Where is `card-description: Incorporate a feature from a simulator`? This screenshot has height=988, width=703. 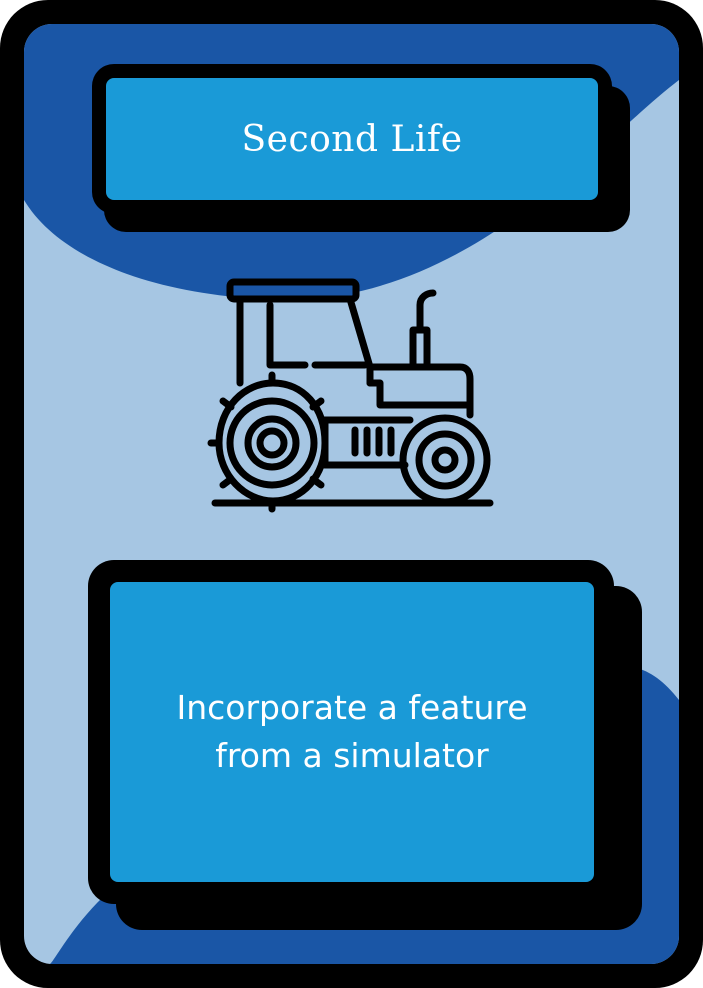 card-description: Incorporate a feature from a simulator is located at coordinates (352, 731).